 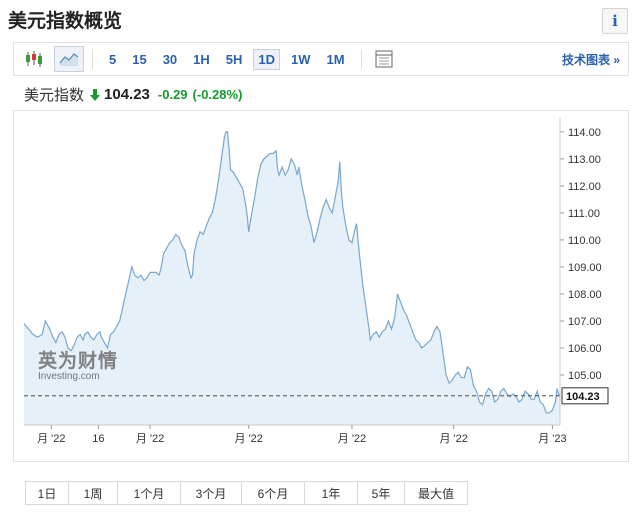 I want to click on watermark-logo-text: 英为财情, so click(x=78, y=361).